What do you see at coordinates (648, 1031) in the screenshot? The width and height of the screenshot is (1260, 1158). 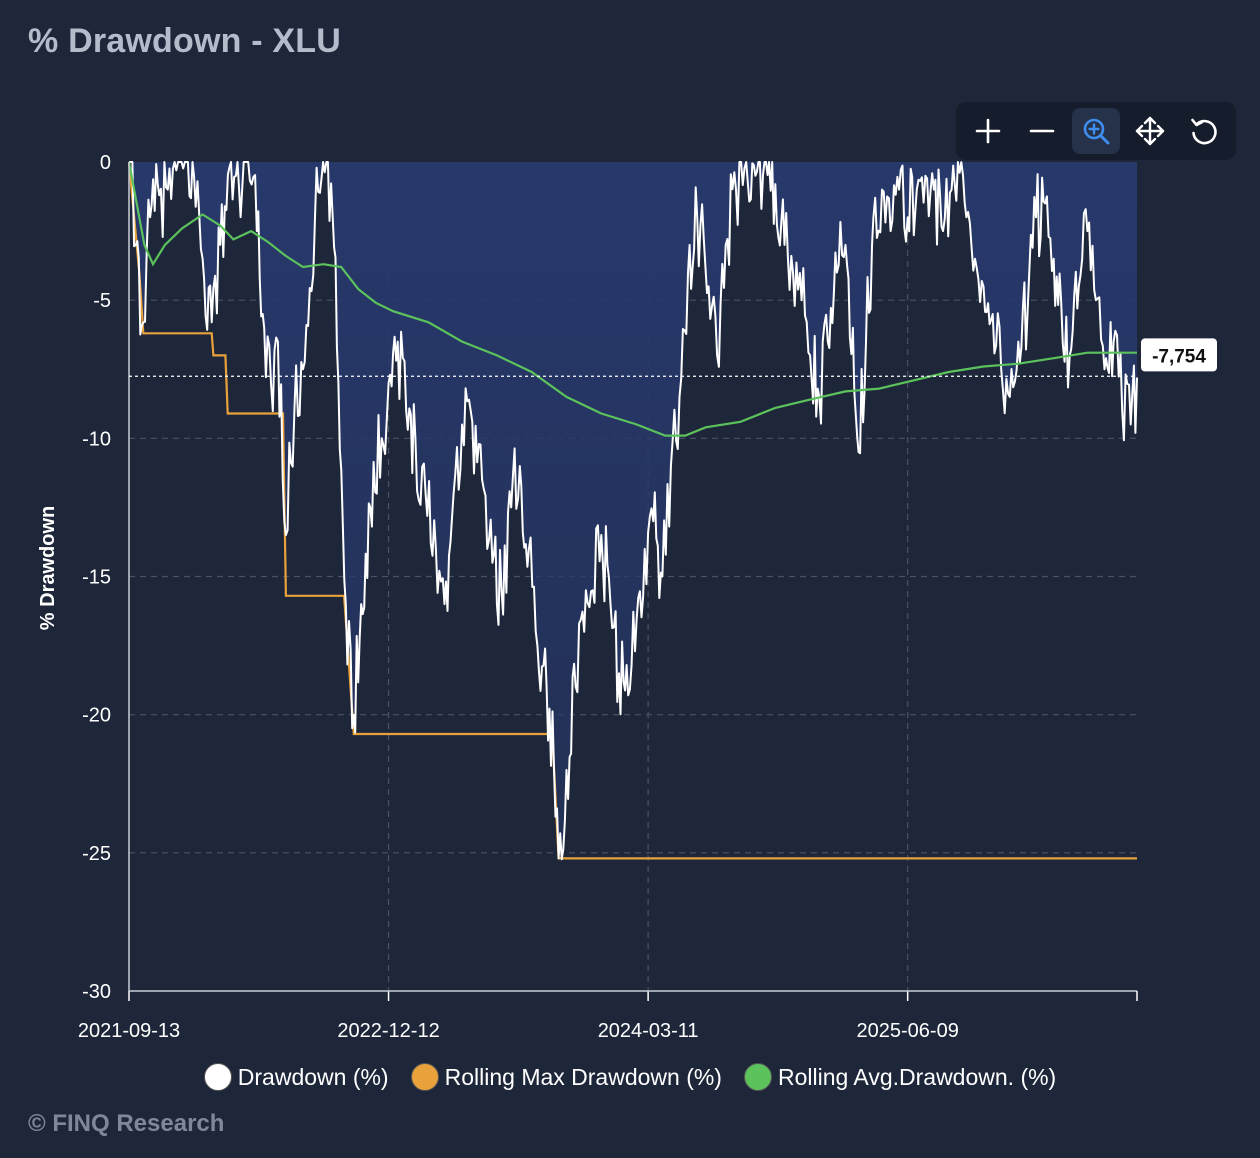 I see `x-tick-label: 2024-03-11` at bounding box center [648, 1031].